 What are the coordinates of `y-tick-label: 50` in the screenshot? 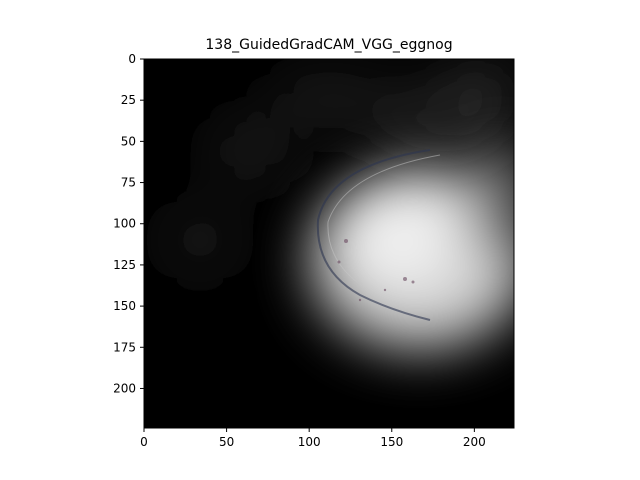 It's located at (128, 141).